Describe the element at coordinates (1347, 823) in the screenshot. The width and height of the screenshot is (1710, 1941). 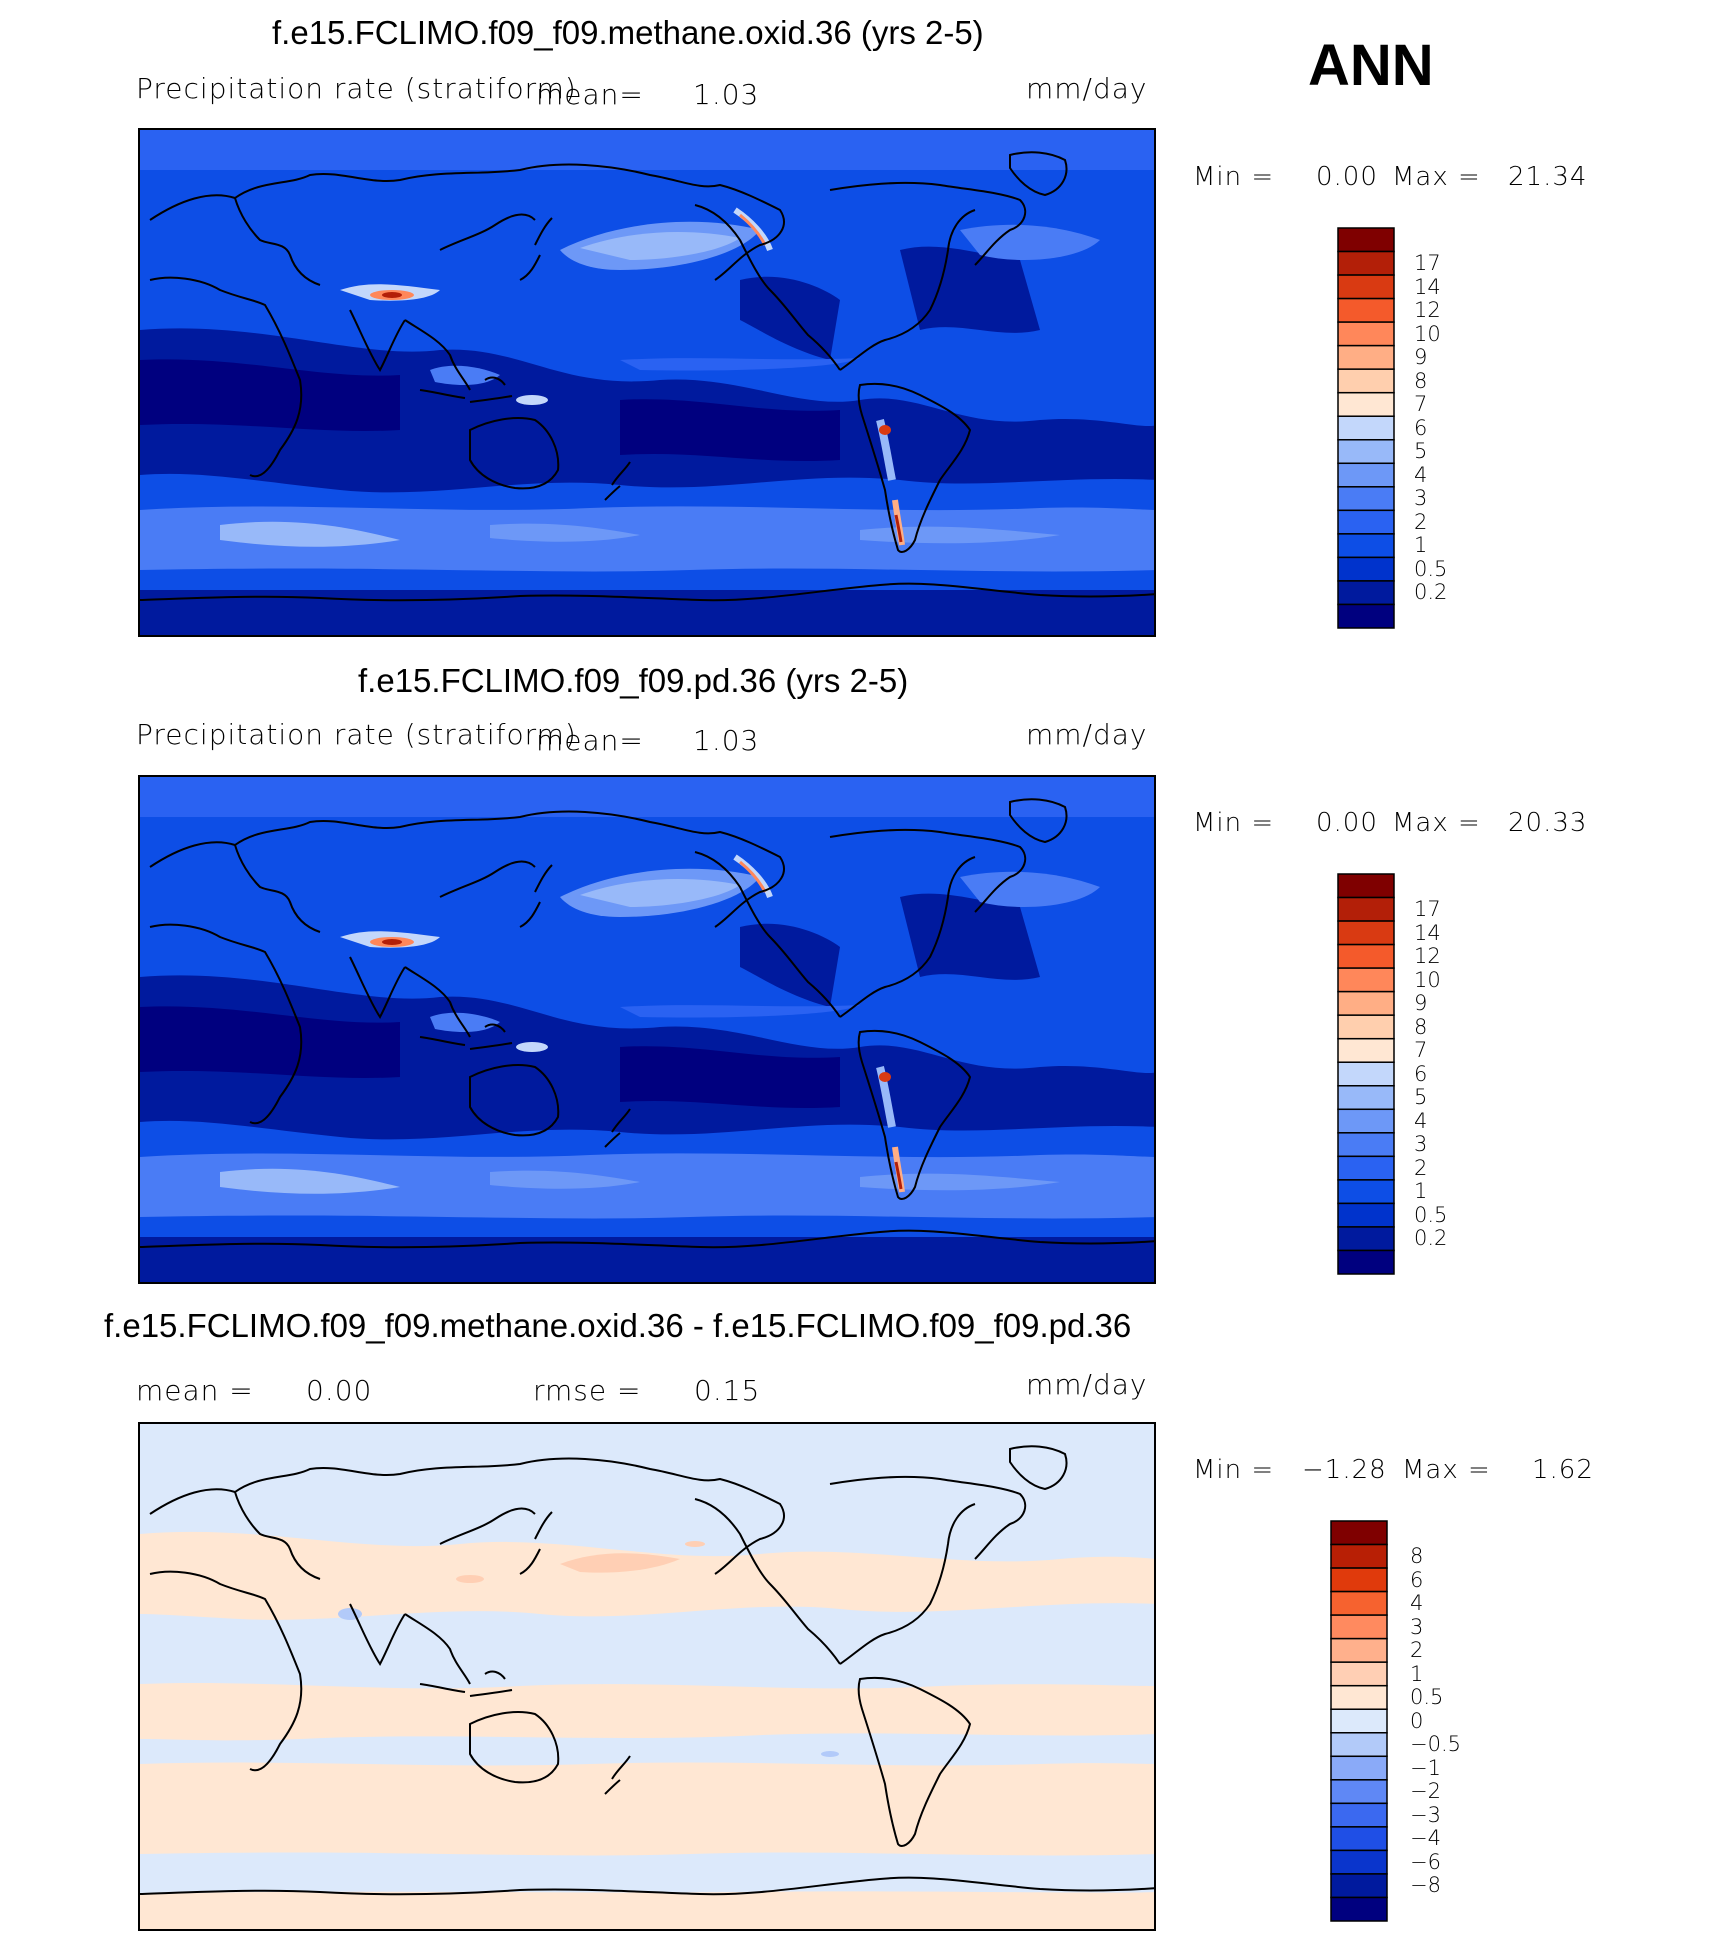
I see `panel-2-min-value: 0.00` at that location.